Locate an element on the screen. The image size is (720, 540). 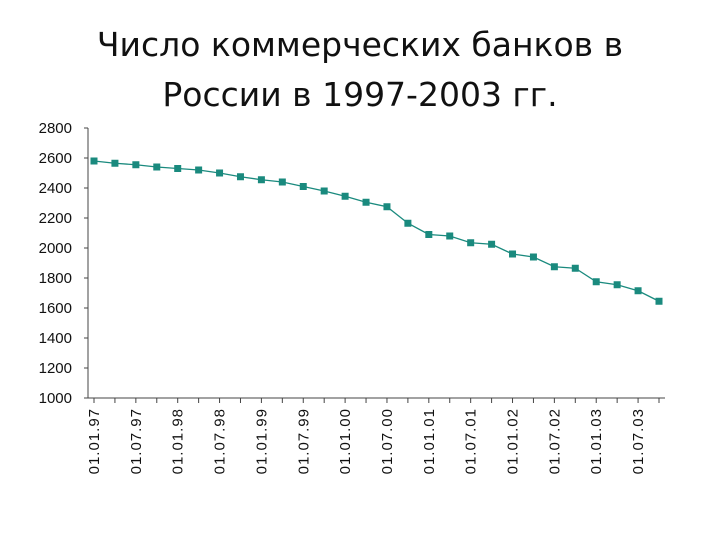
x-tick-label: 01.01.99 is located at coordinates (261, 441).